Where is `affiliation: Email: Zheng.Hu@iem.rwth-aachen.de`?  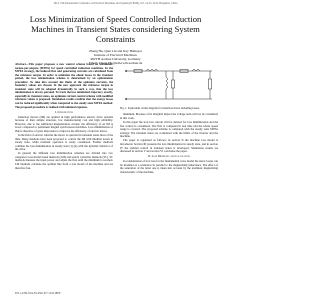
affiliation: Email: Zheng.Hu@iem.rwth-aachen.de is located at coordinates (115, 63).